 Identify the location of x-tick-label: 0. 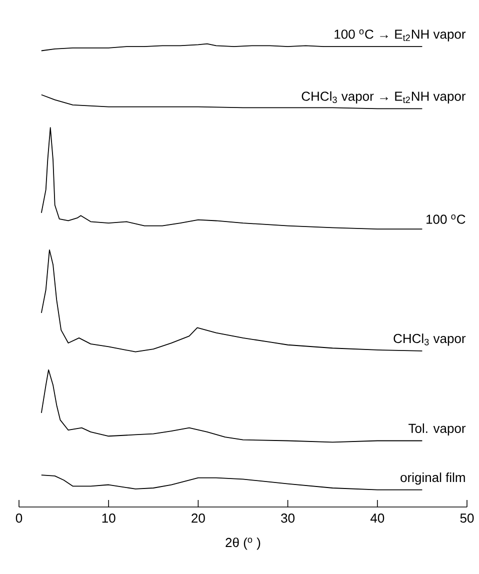
(19, 518).